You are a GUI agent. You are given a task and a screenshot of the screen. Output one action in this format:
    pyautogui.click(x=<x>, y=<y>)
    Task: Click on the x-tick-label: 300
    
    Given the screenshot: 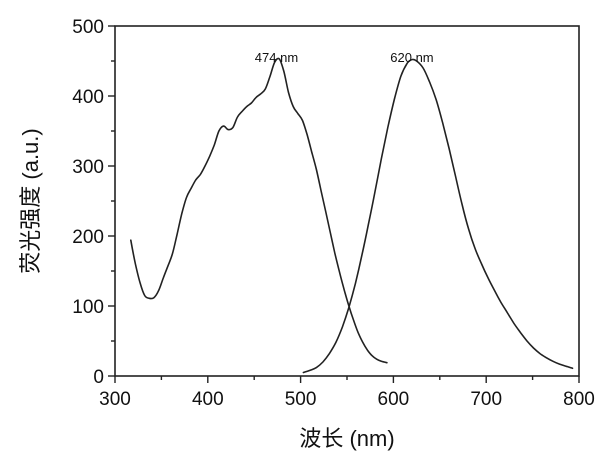 What is the action you would take?
    pyautogui.click(x=115, y=399)
    